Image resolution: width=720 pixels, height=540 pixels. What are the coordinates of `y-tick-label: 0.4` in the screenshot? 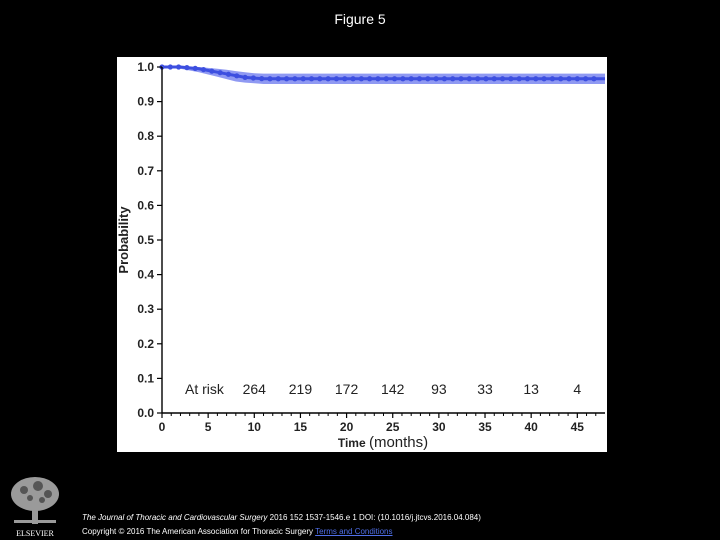 It's located at (145, 275).